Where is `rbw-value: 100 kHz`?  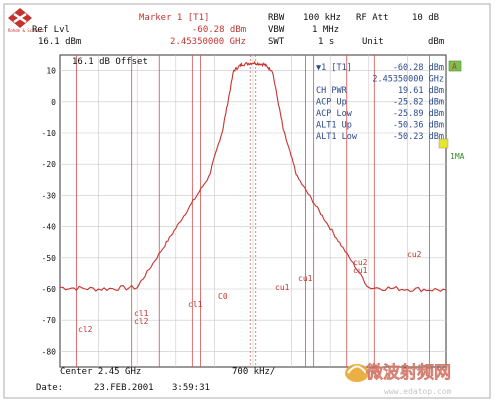
rbw-value: 100 kHz is located at coordinates (322, 18).